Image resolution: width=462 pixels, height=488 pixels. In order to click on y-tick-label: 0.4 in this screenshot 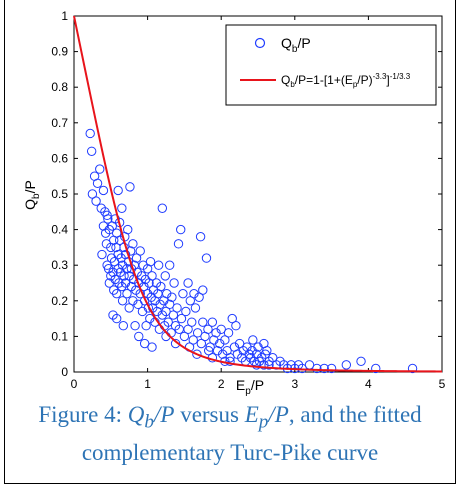, I will do `click(59, 230)`.